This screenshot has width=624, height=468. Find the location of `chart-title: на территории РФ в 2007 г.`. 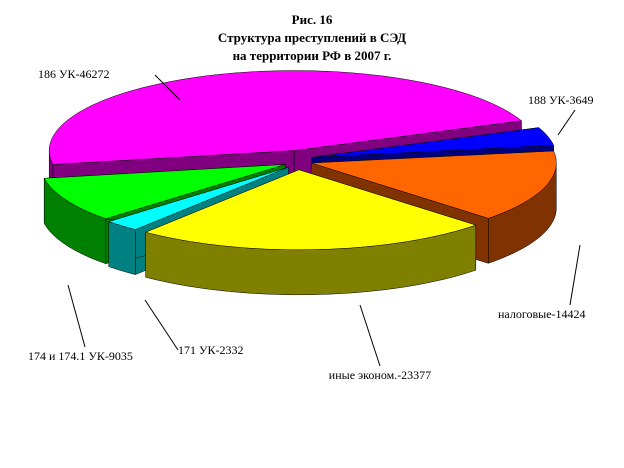

chart-title: на территории РФ в 2007 г. is located at coordinates (312, 55).